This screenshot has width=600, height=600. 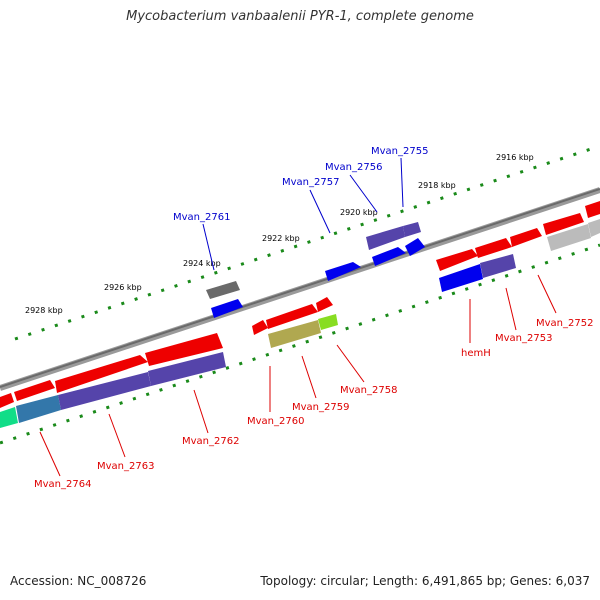 What do you see at coordinates (123, 287) in the screenshot?
I see `tick-label: 2926 kbp` at bounding box center [123, 287].